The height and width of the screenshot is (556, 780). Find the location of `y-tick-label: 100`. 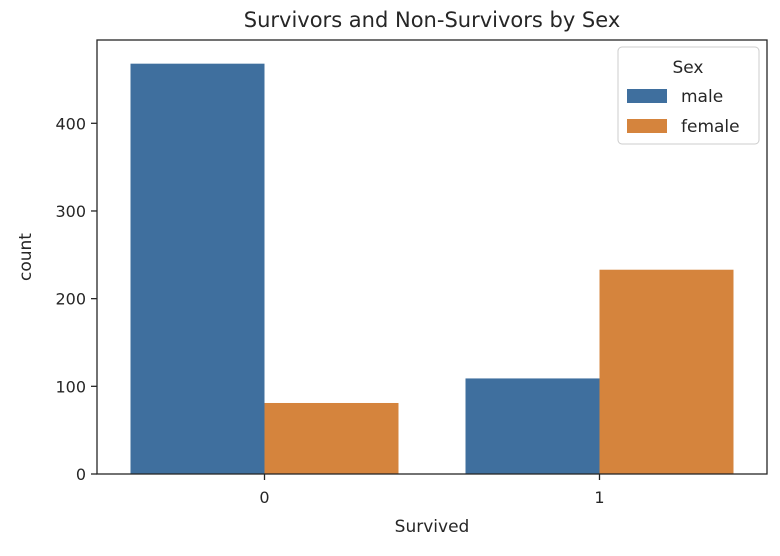

y-tick-label: 100 is located at coordinates (70, 386).